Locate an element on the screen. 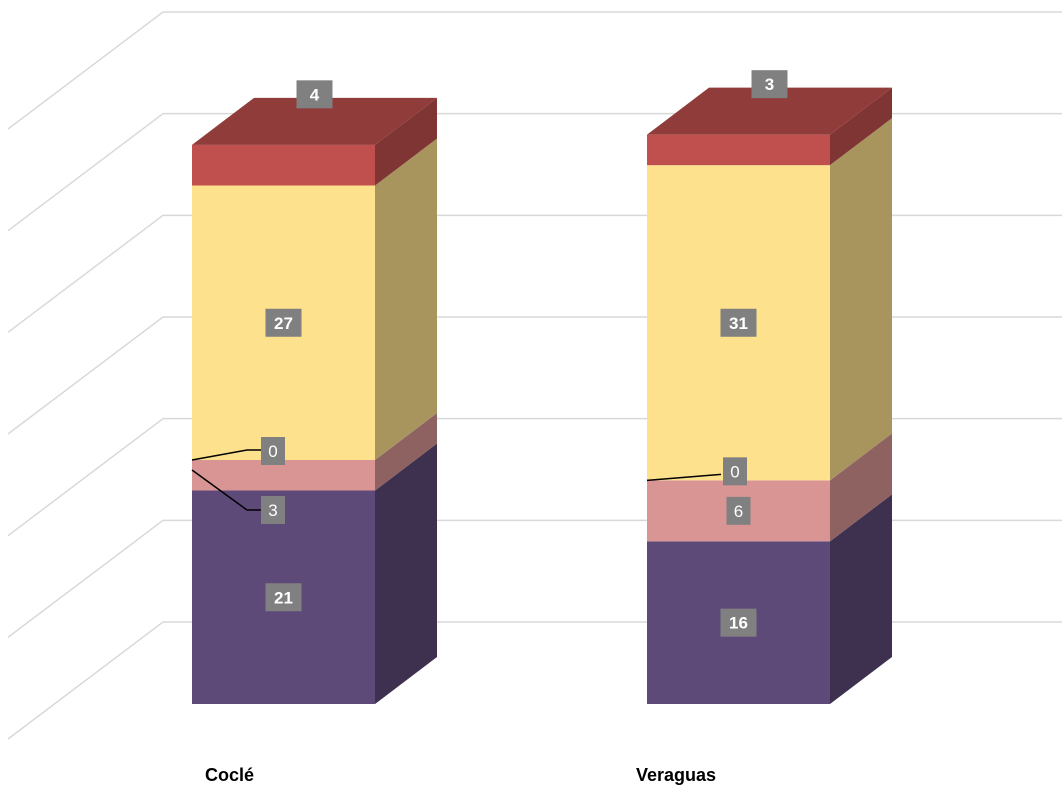 The height and width of the screenshot is (791, 1062). data-label-veraguas-series-4: 31 is located at coordinates (739, 323).